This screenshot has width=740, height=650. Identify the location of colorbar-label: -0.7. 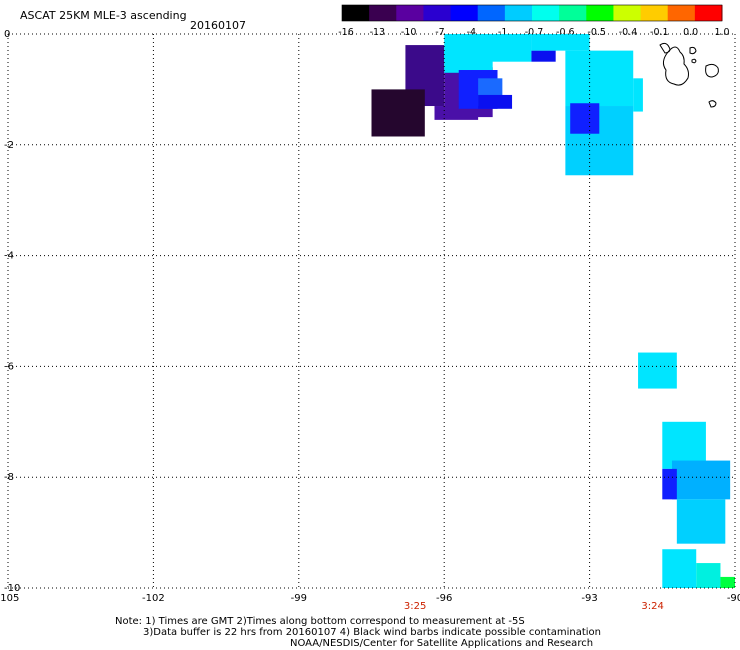
(534, 32).